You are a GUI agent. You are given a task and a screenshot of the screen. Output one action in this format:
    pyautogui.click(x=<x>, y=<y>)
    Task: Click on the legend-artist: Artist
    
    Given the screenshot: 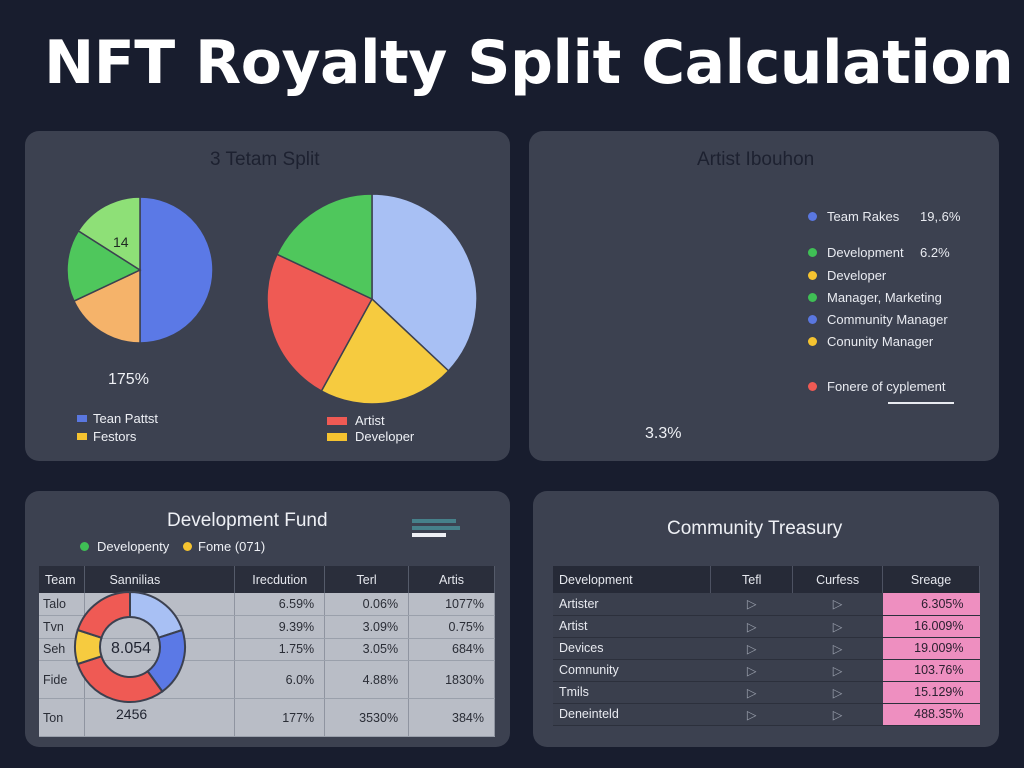 What is the action you would take?
    pyautogui.click(x=356, y=420)
    